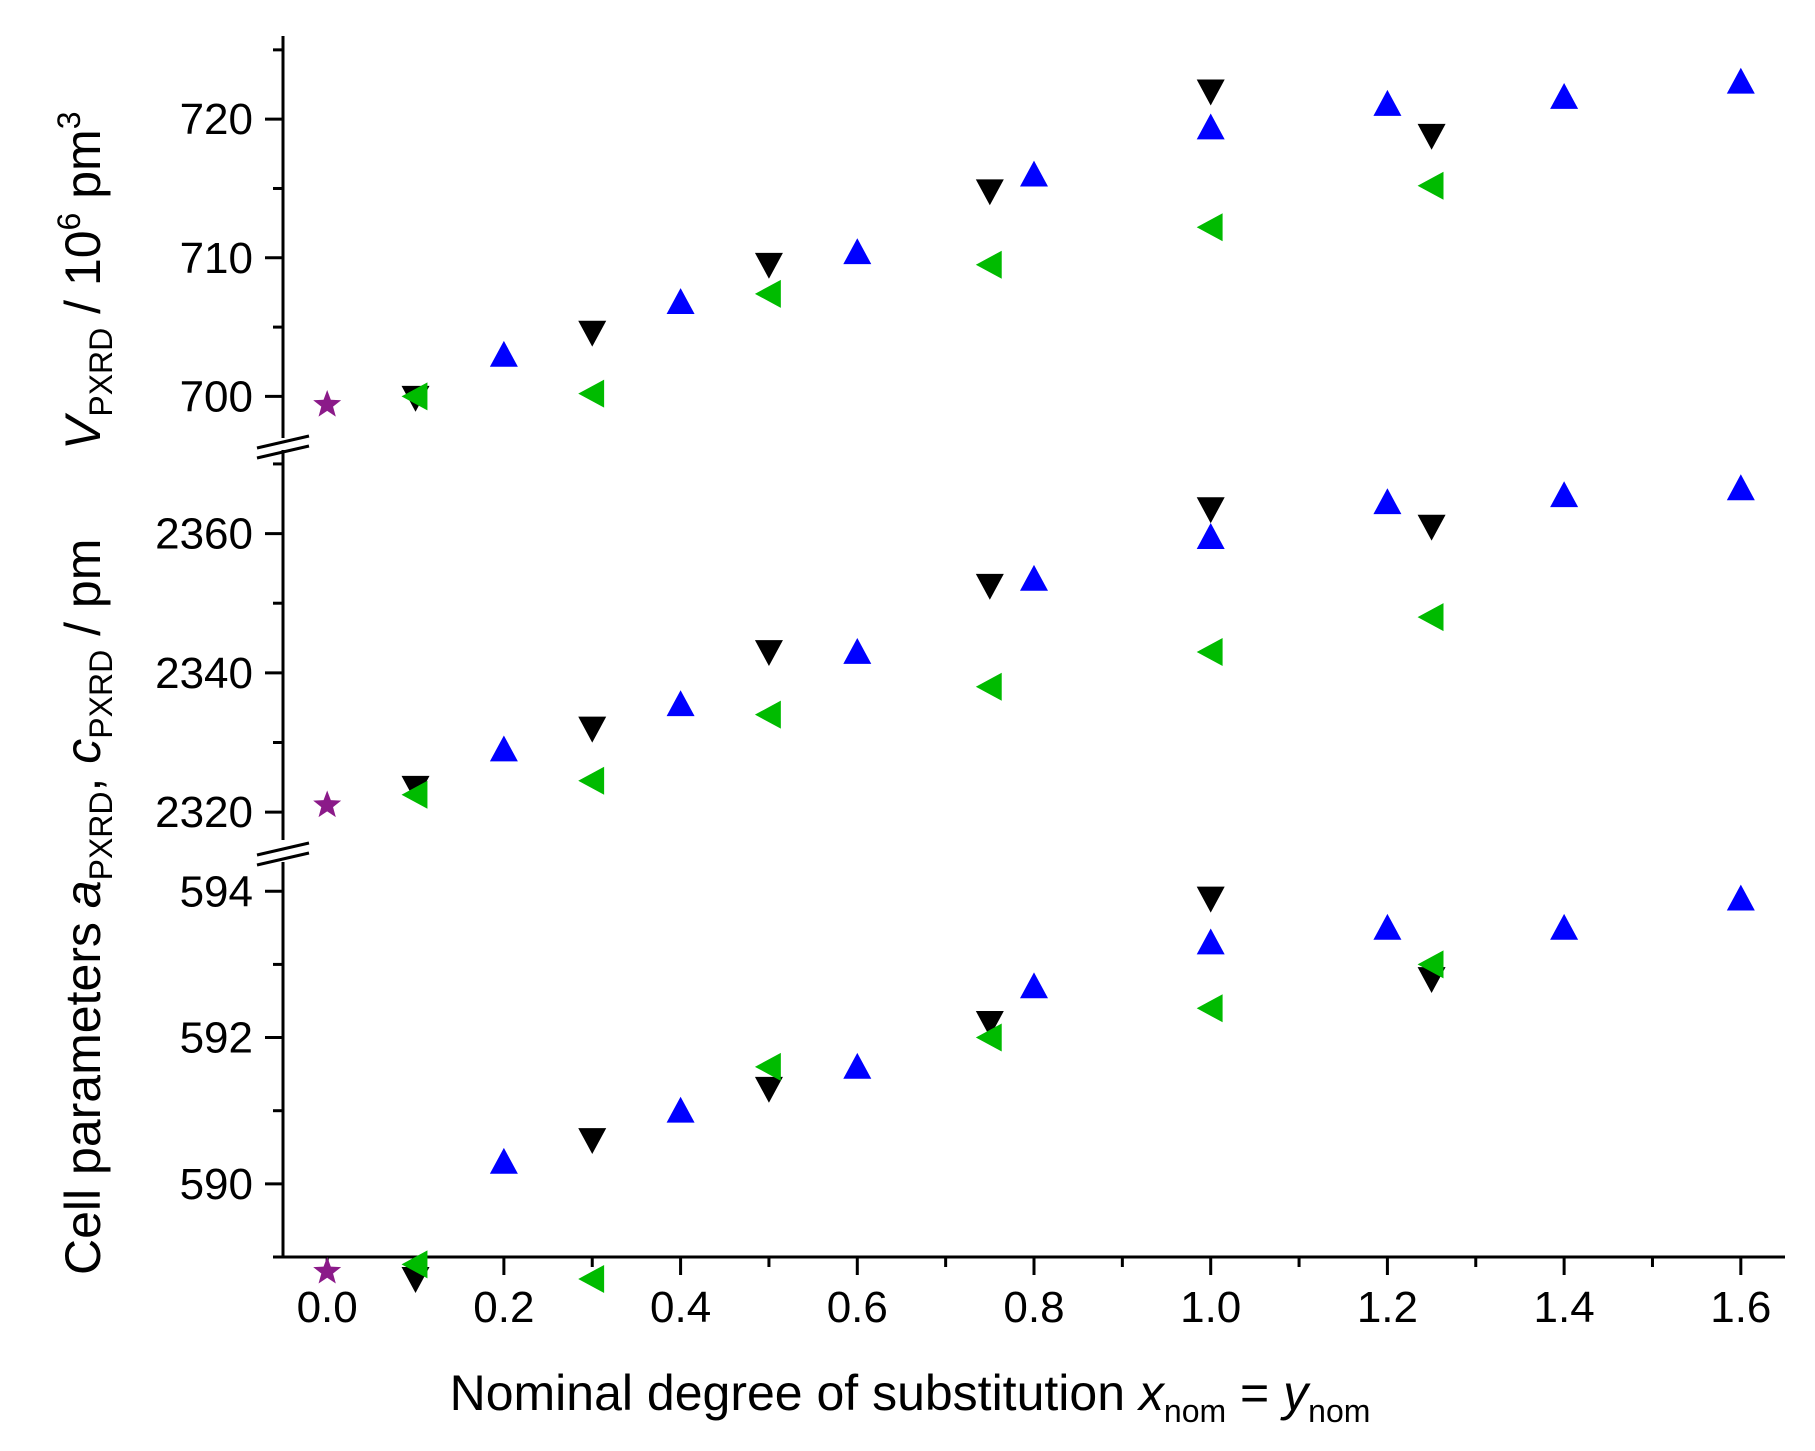 This screenshot has width=1815, height=1451. What do you see at coordinates (216, 1038) in the screenshot?
I see `y-tick-label: 592` at bounding box center [216, 1038].